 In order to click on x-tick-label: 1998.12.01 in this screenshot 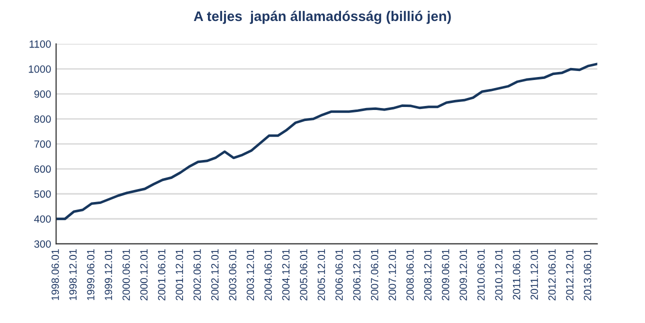, I will do `click(73, 274)`.